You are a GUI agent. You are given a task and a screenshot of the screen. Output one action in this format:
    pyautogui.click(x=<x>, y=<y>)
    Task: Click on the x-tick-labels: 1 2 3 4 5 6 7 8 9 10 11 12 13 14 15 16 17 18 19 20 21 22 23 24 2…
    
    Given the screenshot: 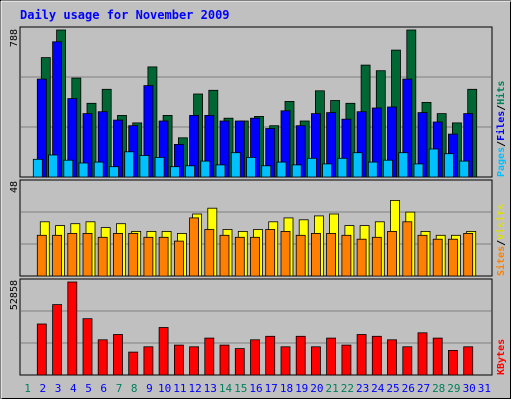 What is the action you would take?
    pyautogui.click(x=257, y=388)
    